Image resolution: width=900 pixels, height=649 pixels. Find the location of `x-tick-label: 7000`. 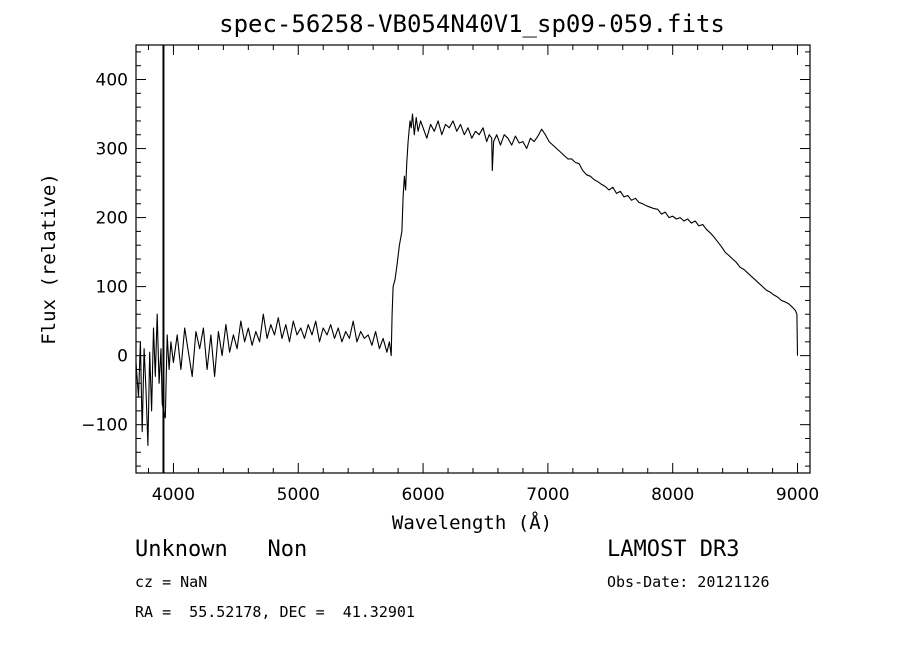

x-tick-label: 7000 is located at coordinates (547, 495).